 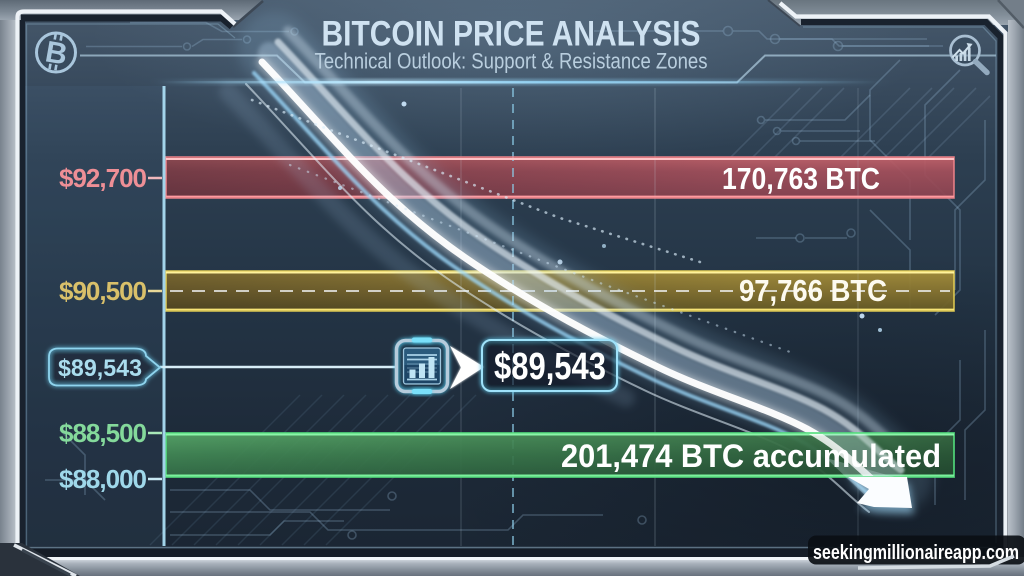 I want to click on svg-text: $92,700, so click(x=103, y=178).